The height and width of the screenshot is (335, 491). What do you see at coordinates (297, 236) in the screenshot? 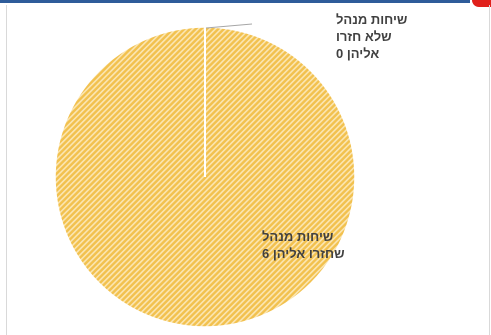
I see `data-label-2-line-1: שיחות מנהל` at bounding box center [297, 236].